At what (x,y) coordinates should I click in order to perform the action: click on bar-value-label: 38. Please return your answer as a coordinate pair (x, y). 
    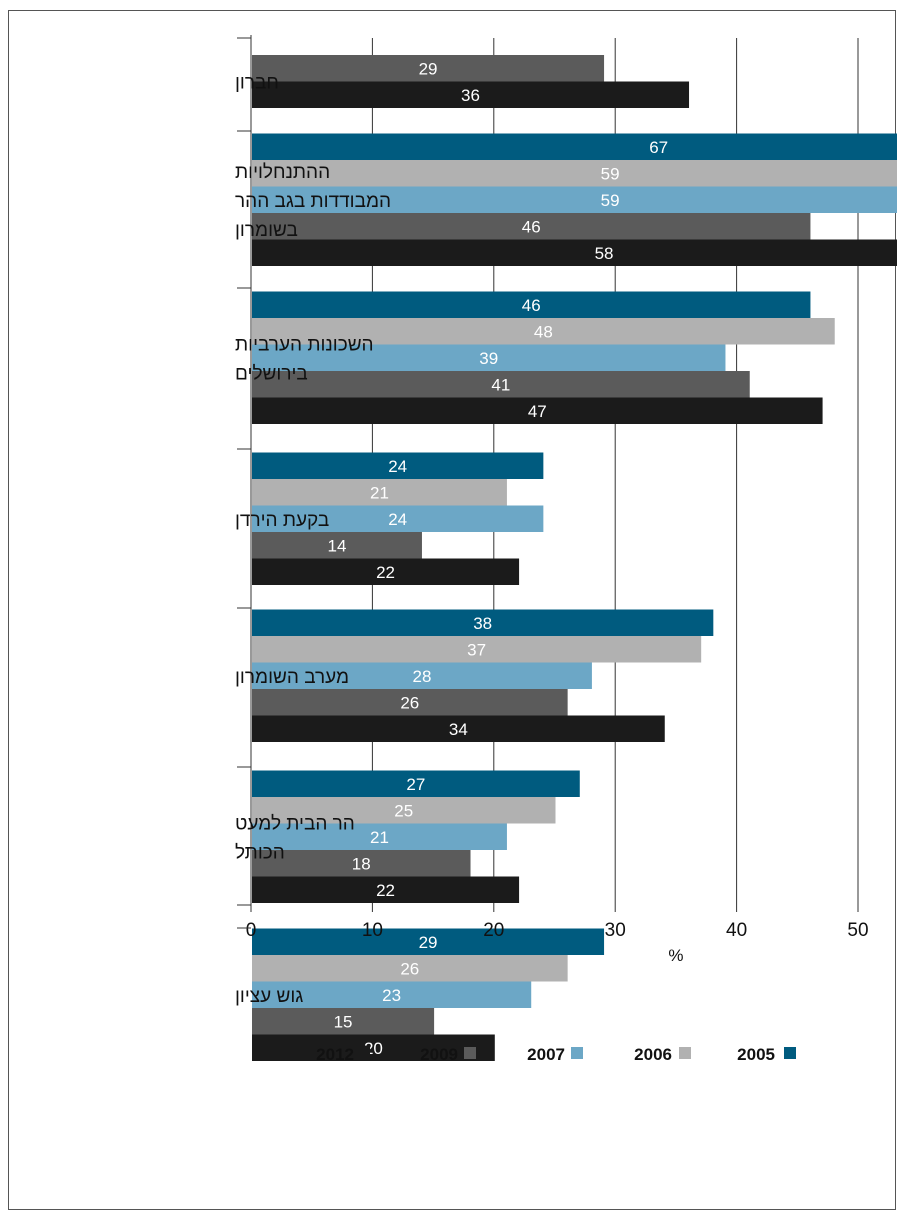
    Looking at the image, I should click on (482, 623).